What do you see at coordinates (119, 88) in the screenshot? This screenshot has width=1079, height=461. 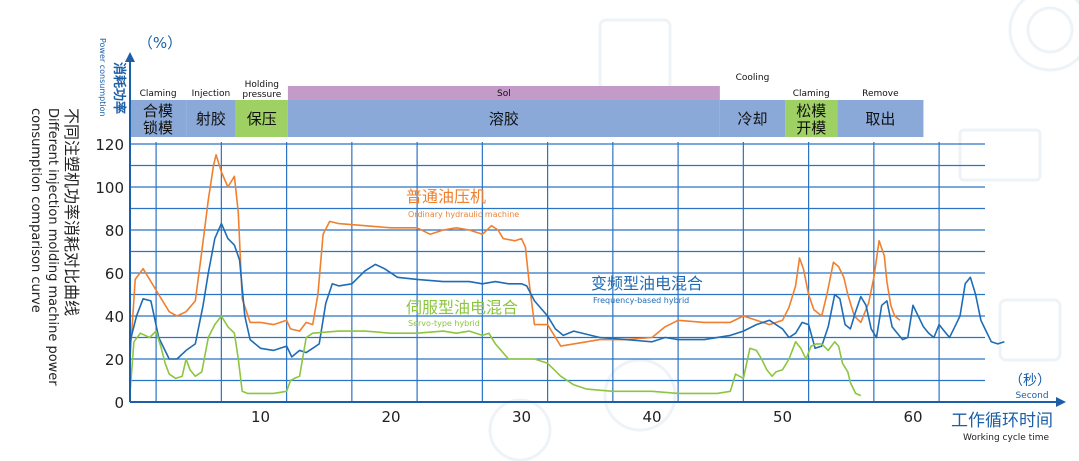 I see `y-axis-label-cn: 消耗功率` at bounding box center [119, 88].